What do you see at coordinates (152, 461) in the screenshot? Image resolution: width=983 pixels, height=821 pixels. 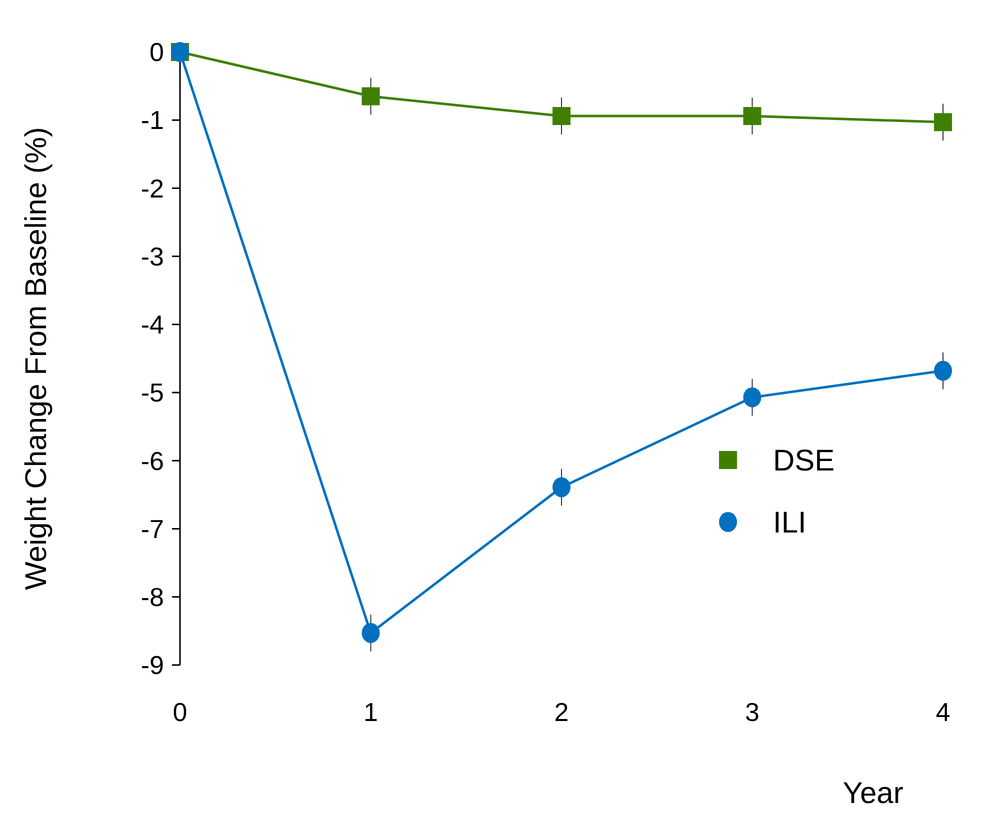 I see `y-tick-label: -6` at bounding box center [152, 461].